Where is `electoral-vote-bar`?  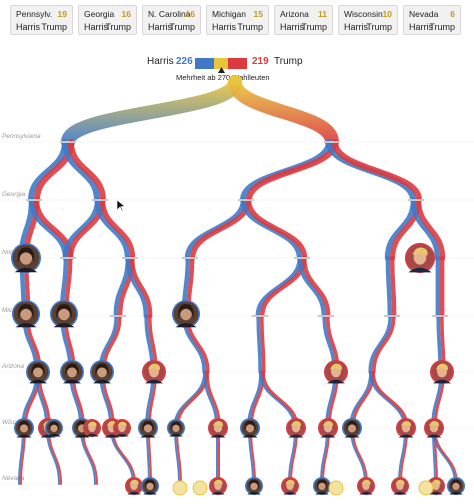 electoral-vote-bar is located at coordinates (221, 62).